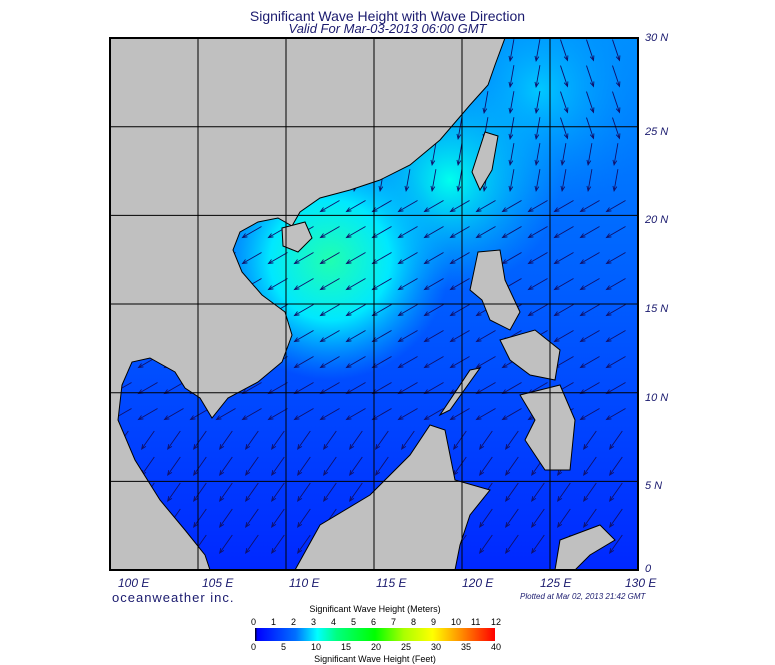 The height and width of the screenshot is (665, 775). What do you see at coordinates (254, 622) in the screenshot?
I see `legend-tick: 0` at bounding box center [254, 622].